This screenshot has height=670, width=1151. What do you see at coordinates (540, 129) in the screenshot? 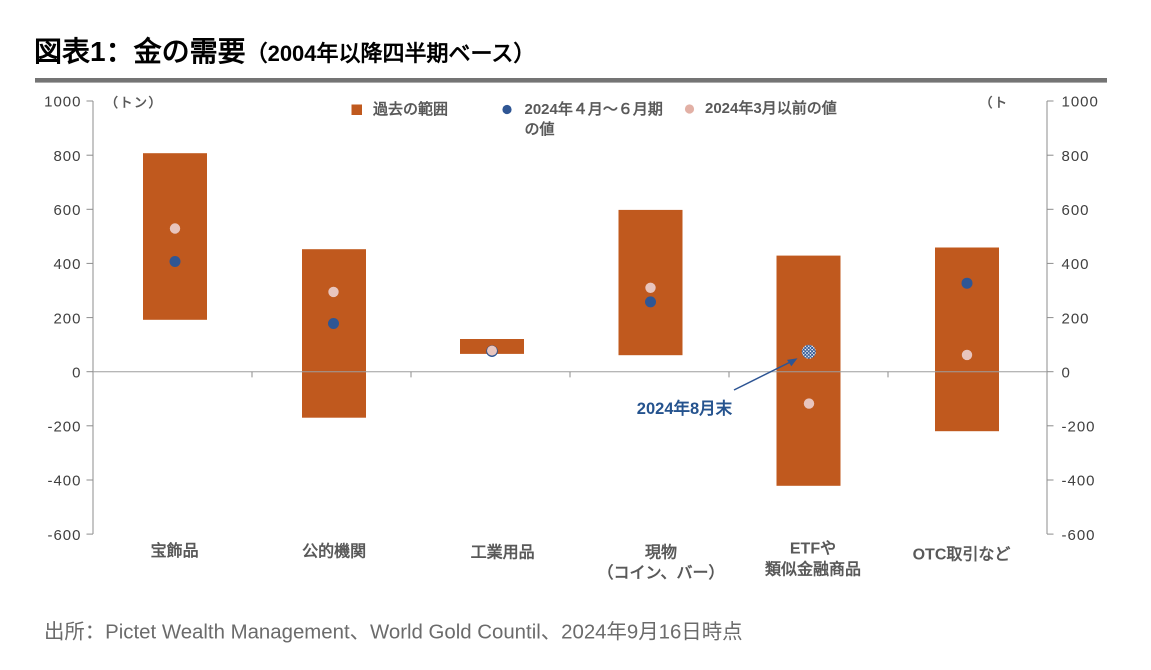
I see `svg-text: の値` at bounding box center [540, 129].